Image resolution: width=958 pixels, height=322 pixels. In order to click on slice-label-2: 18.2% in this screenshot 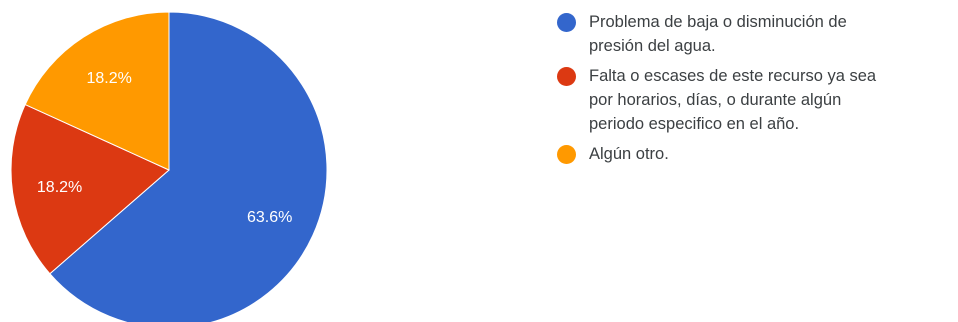, I will do `click(109, 78)`.